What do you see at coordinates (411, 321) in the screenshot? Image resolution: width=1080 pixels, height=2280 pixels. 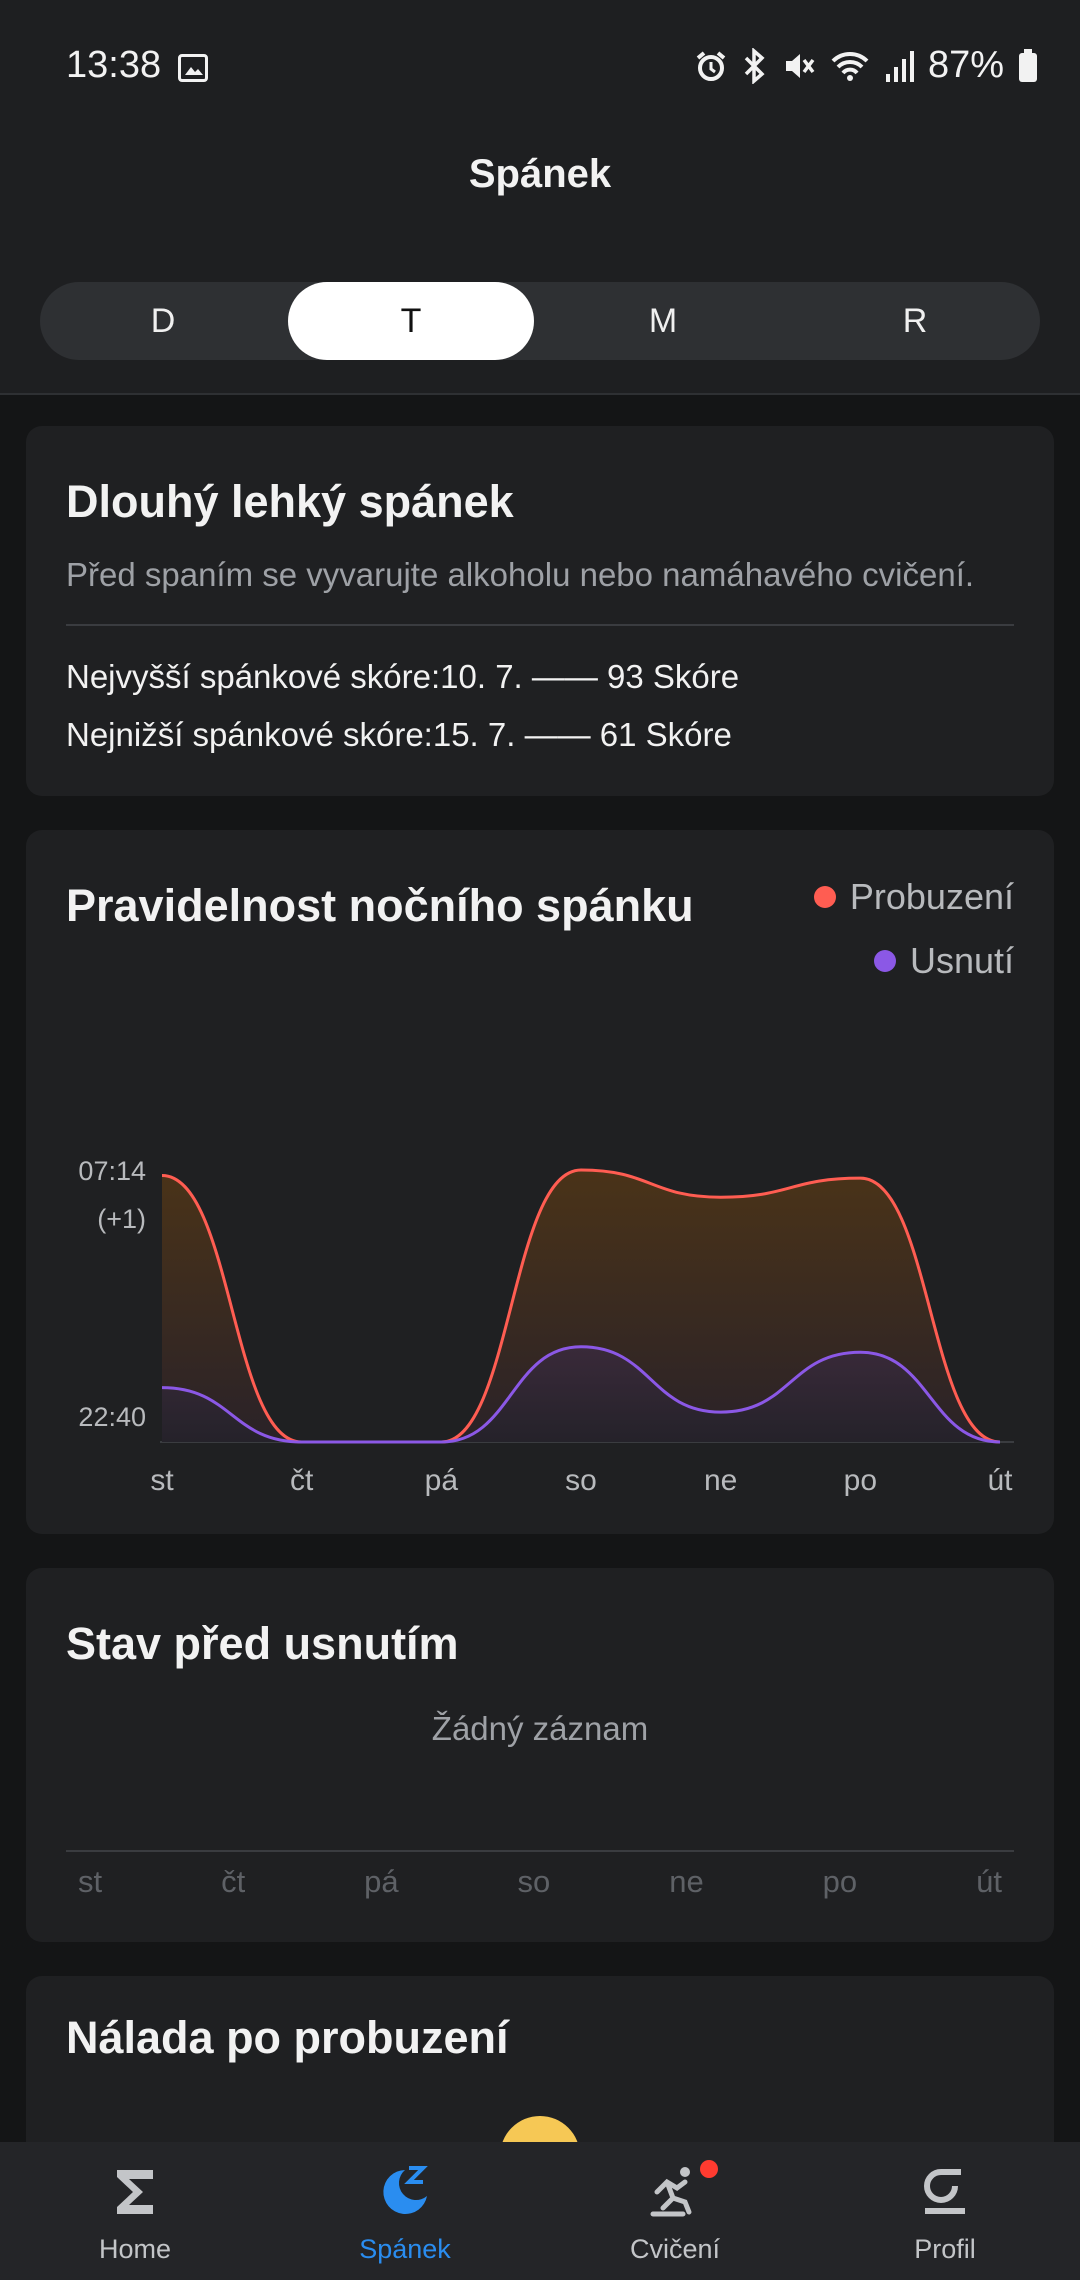 I see `tab-week: T` at bounding box center [411, 321].